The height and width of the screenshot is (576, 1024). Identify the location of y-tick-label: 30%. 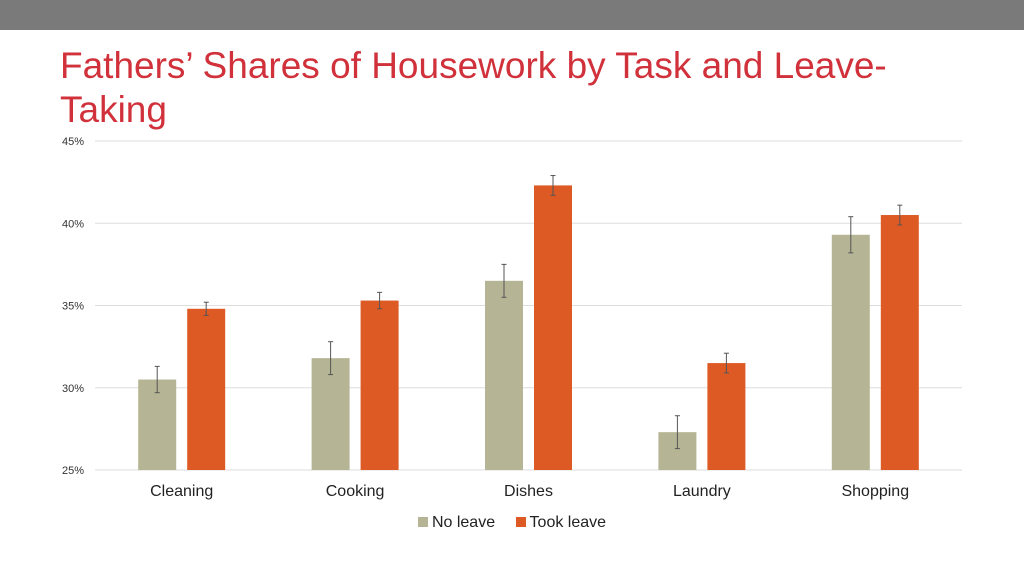
(73, 389).